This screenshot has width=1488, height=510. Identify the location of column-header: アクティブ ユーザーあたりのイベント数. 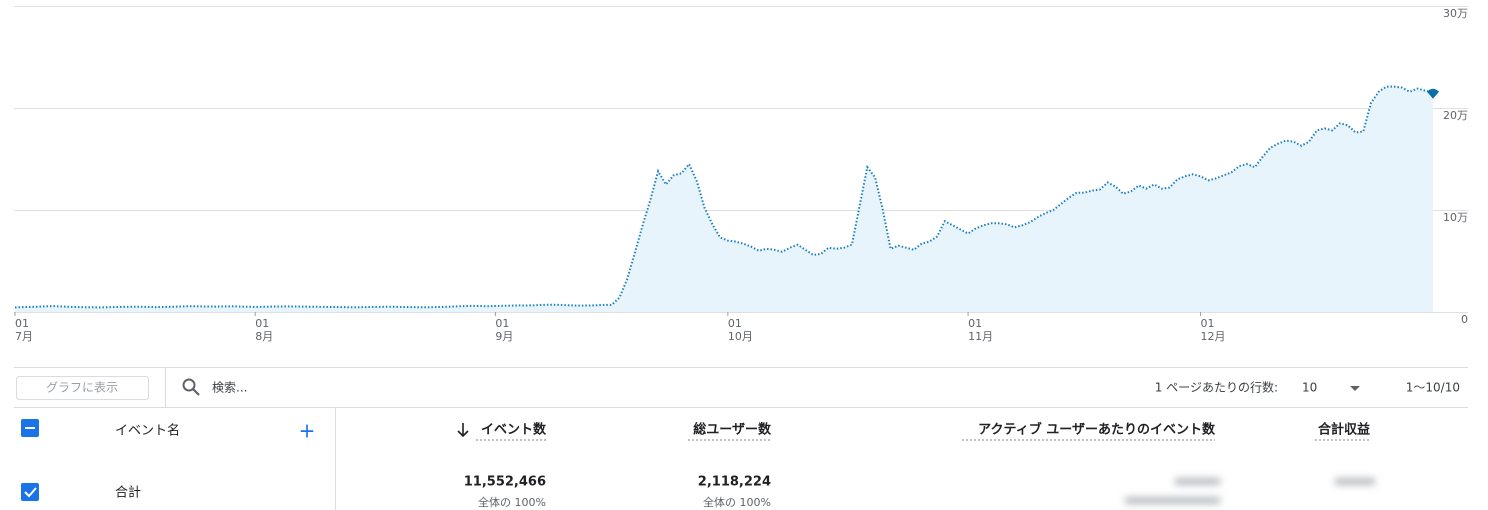
(1097, 430).